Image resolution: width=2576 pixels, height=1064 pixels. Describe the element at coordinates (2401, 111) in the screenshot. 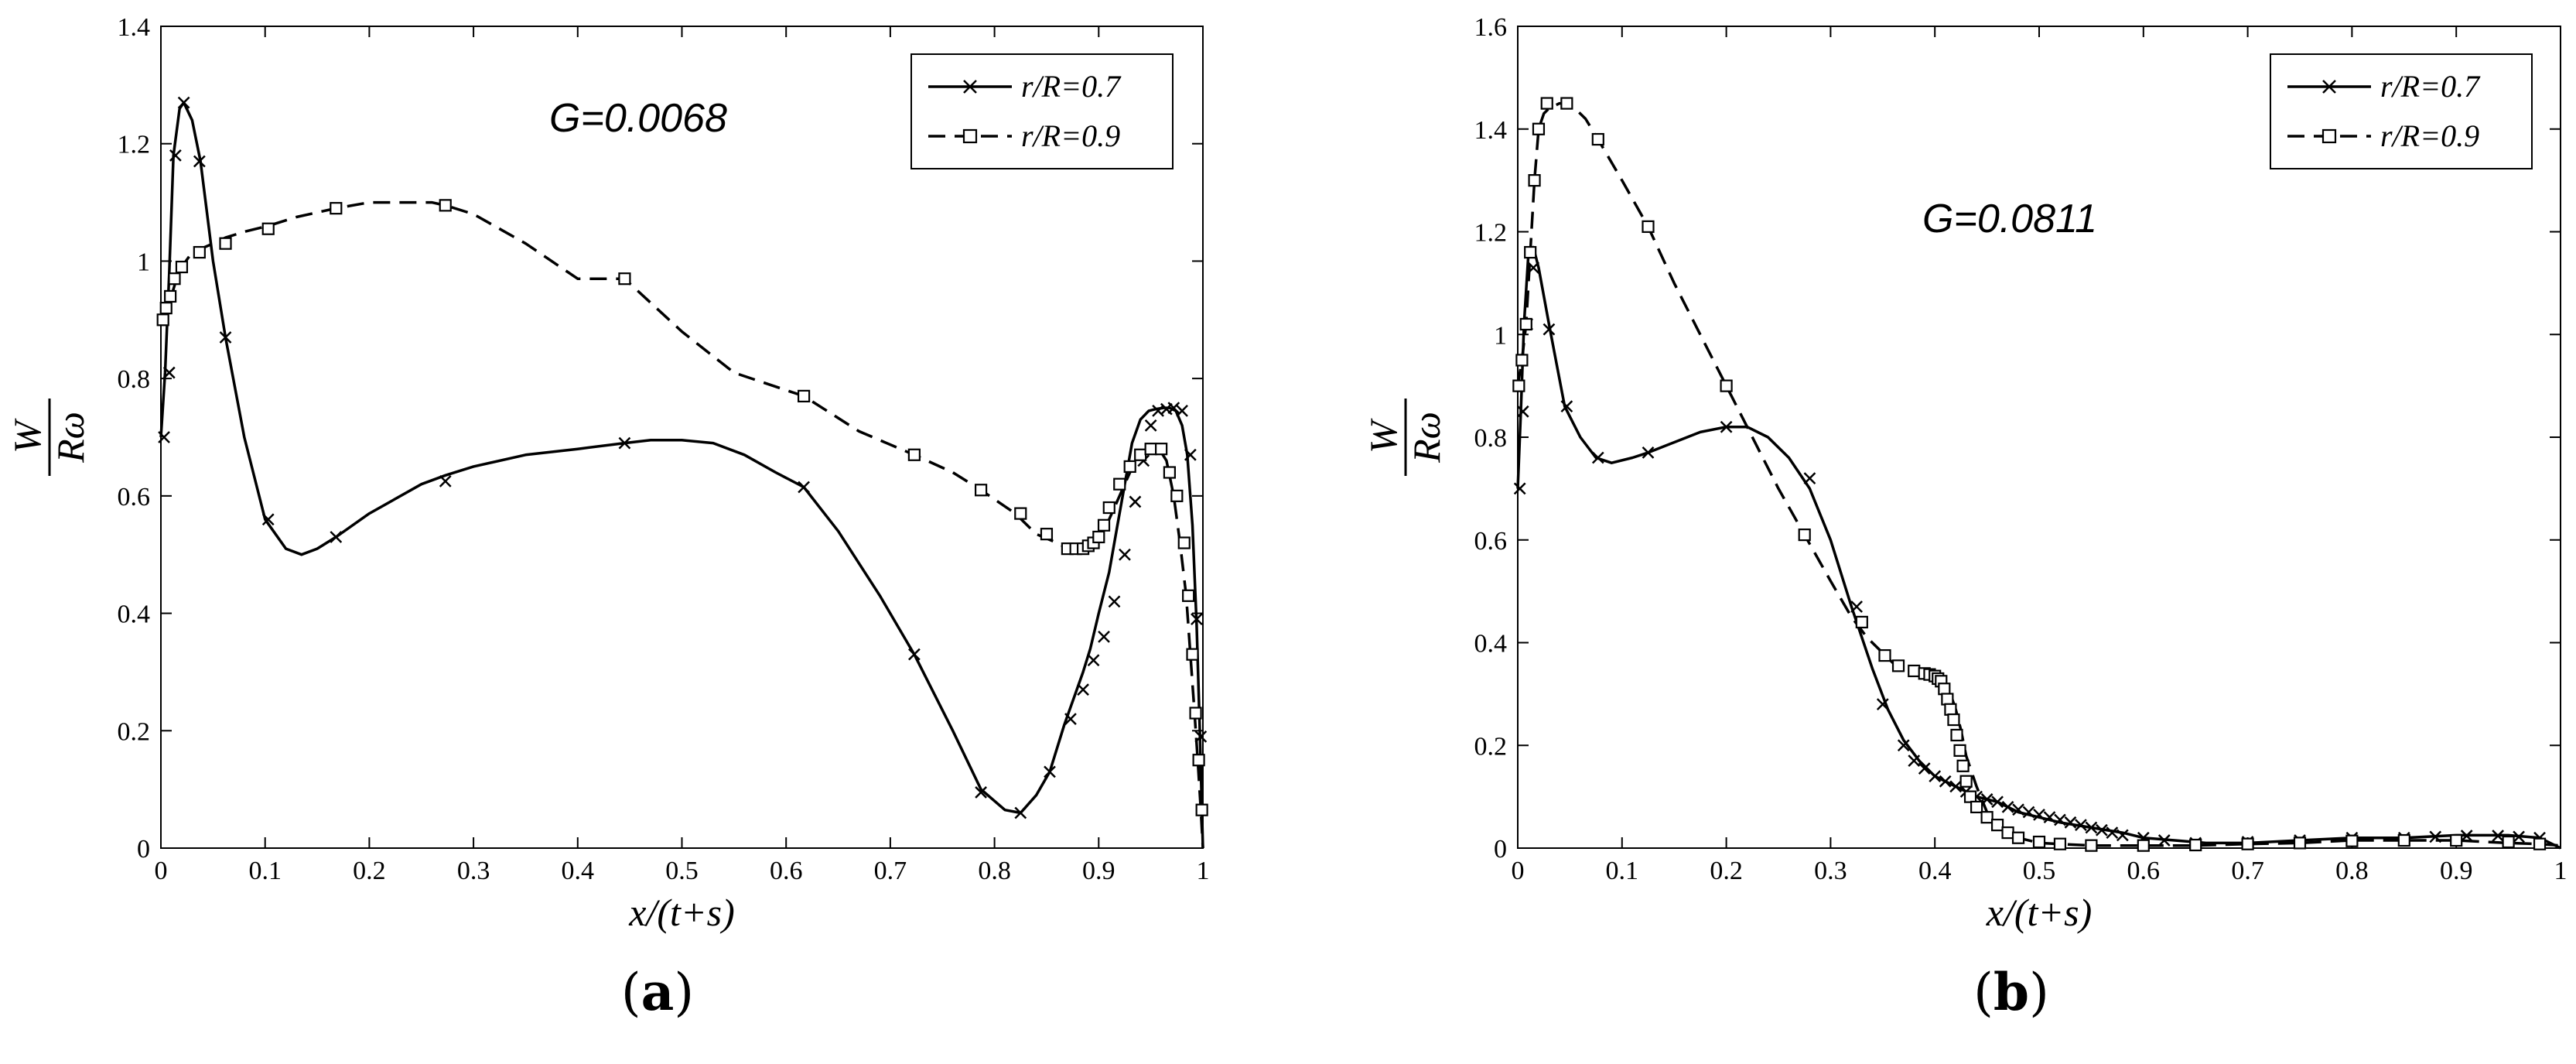

I see `legend: r/R=0.7 r/R=0.9` at that location.